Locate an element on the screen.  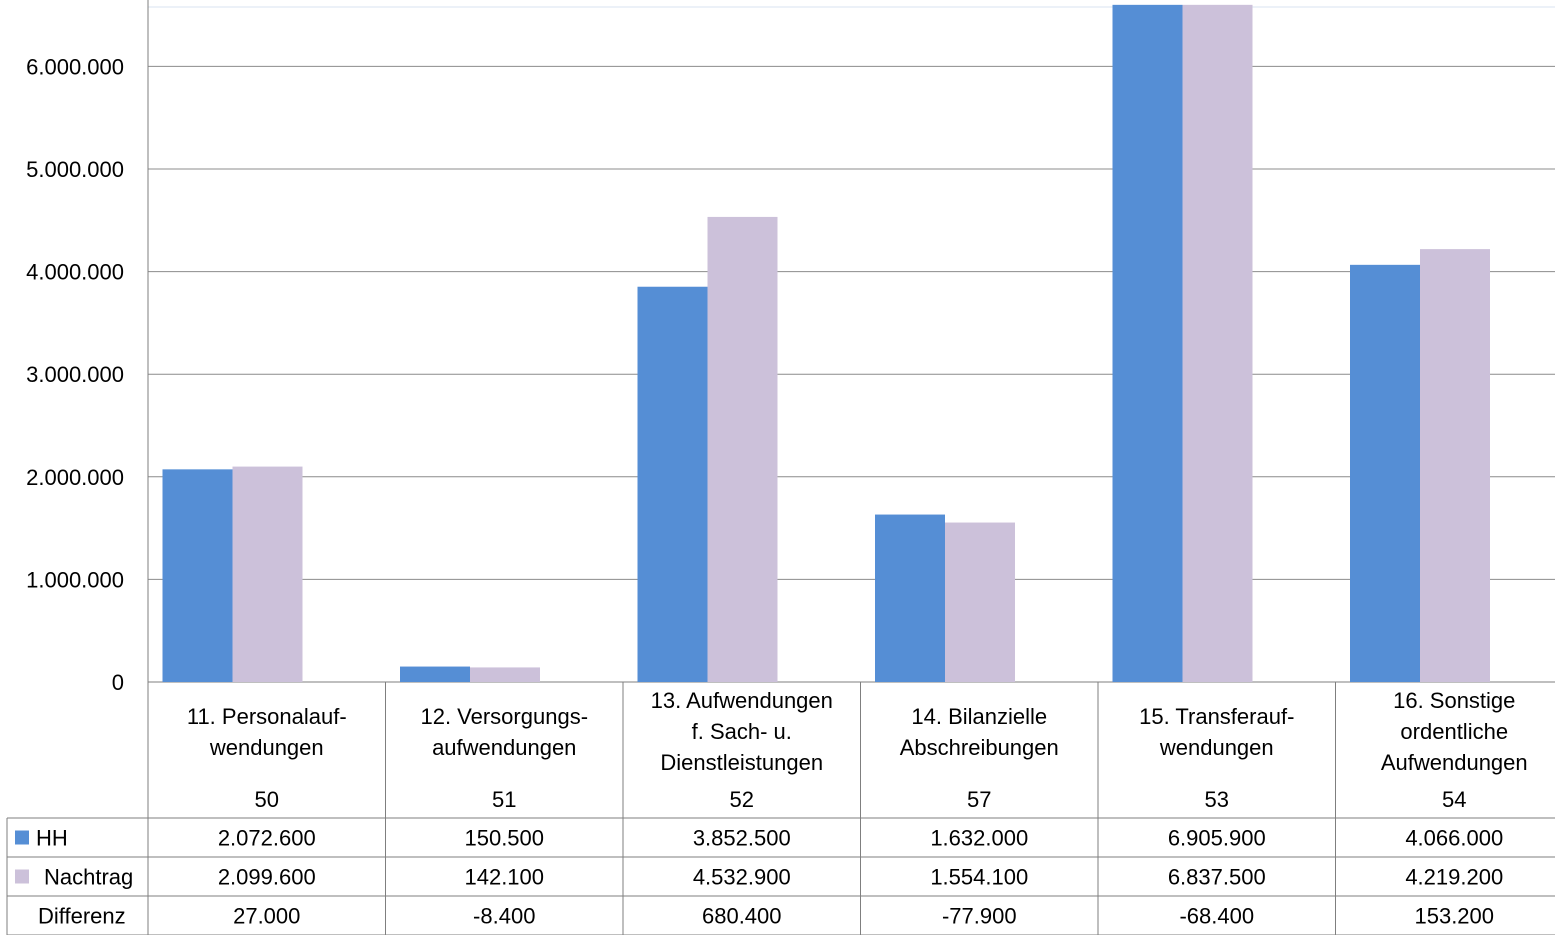
category-code-53: 53 is located at coordinates (1217, 799).